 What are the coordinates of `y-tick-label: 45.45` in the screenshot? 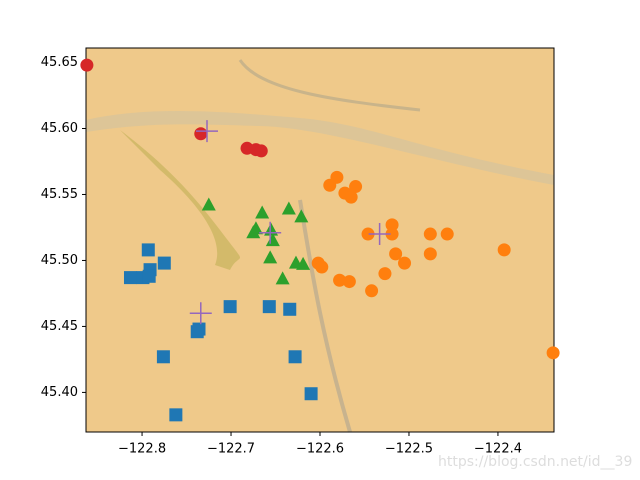 It's located at (59, 326).